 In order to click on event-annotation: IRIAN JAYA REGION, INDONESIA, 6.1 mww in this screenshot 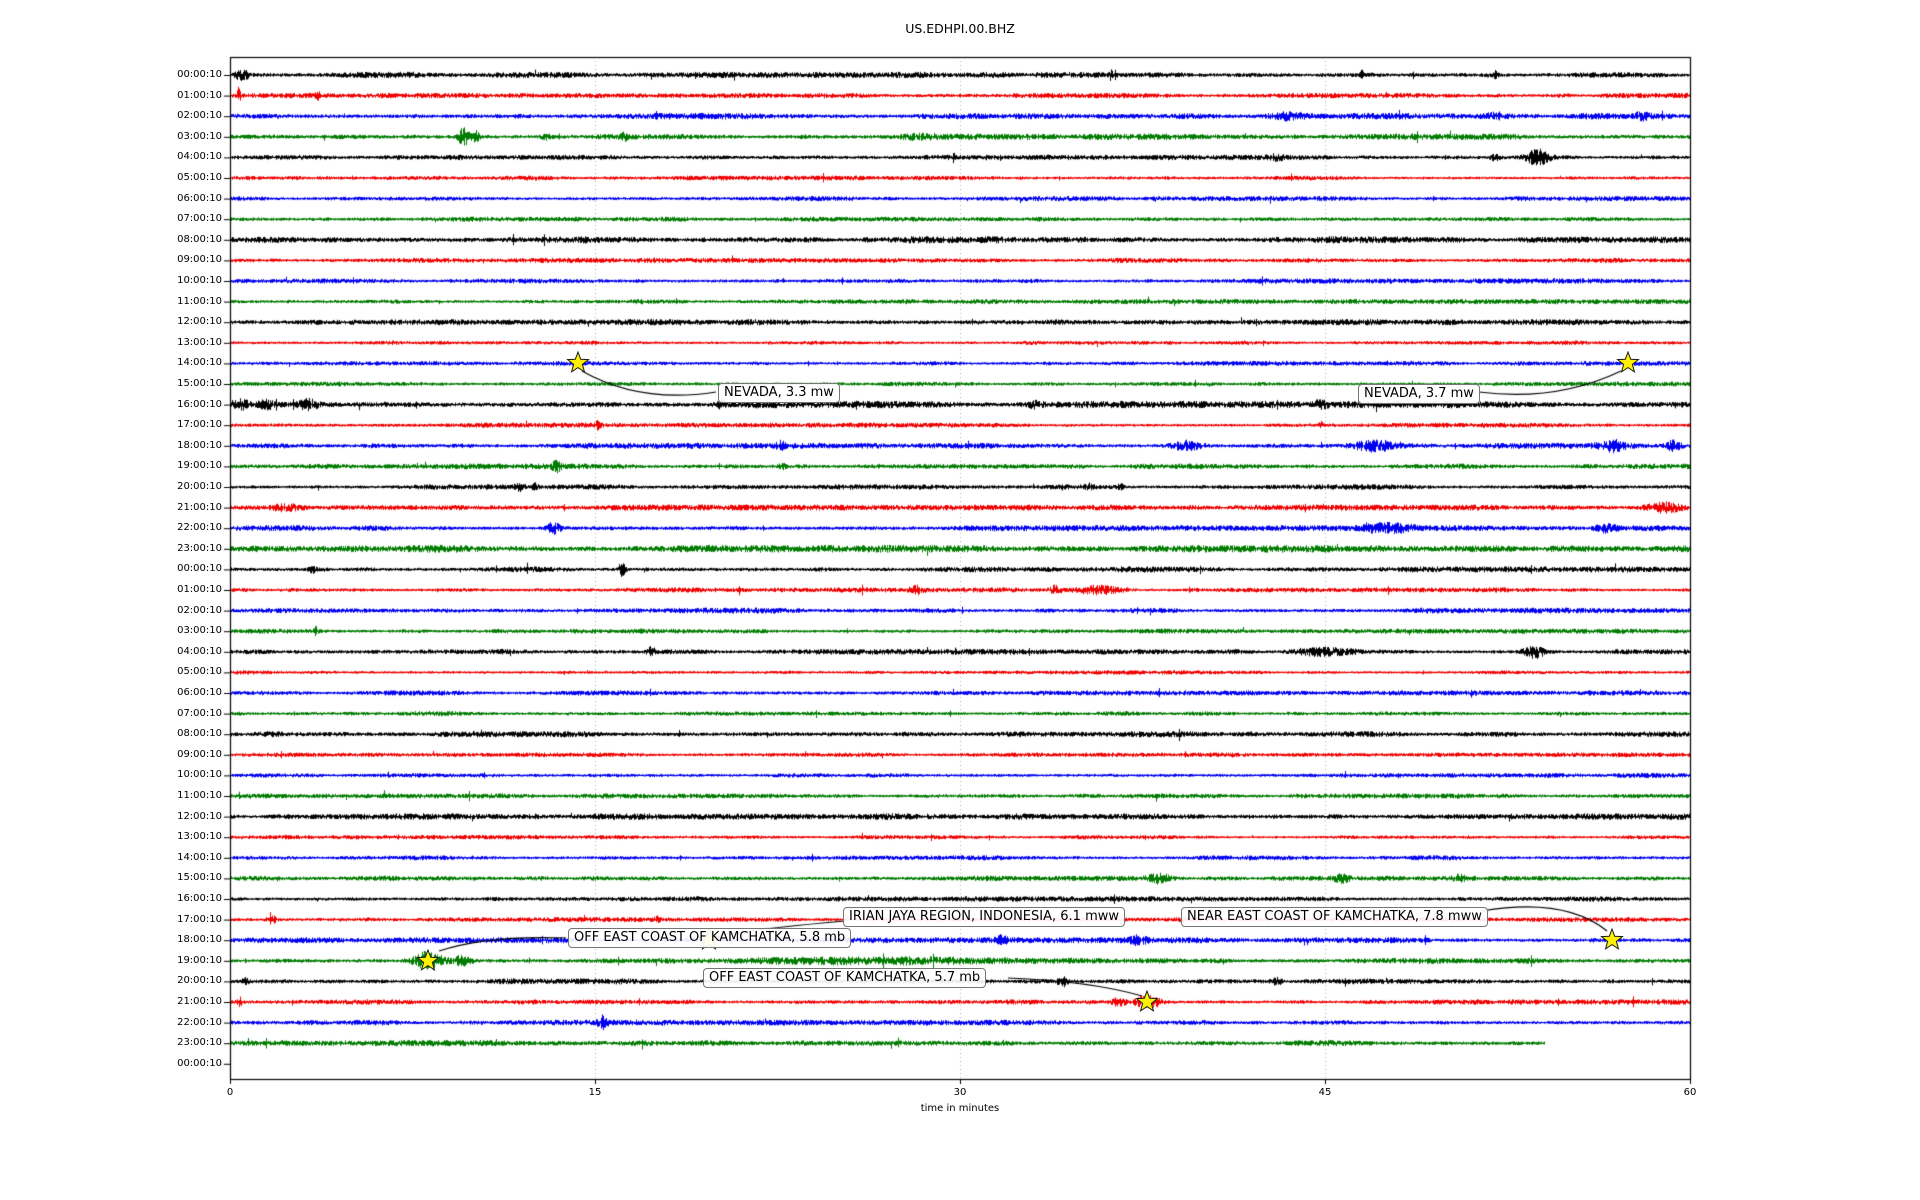, I will do `click(984, 917)`.